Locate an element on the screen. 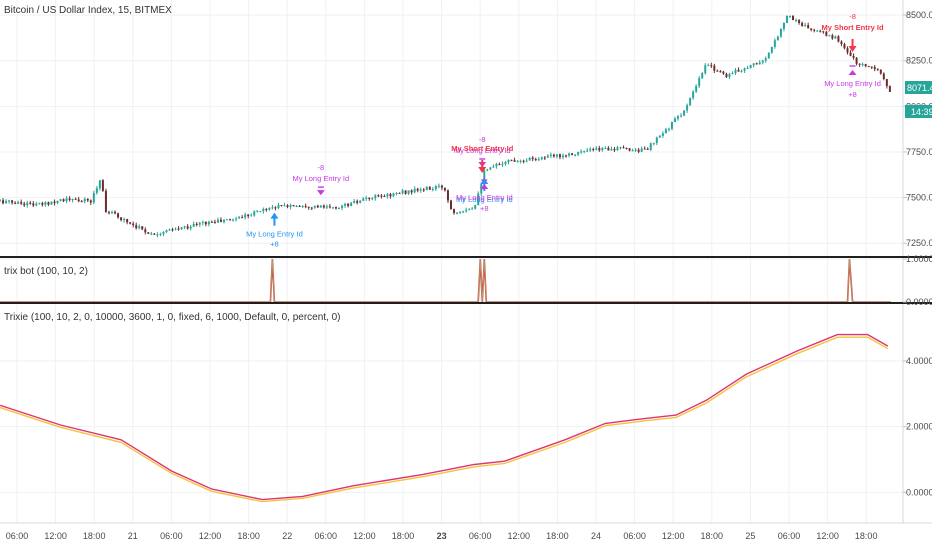  trade-marker-exit: My Long Entry Id +8 is located at coordinates (852, 82).